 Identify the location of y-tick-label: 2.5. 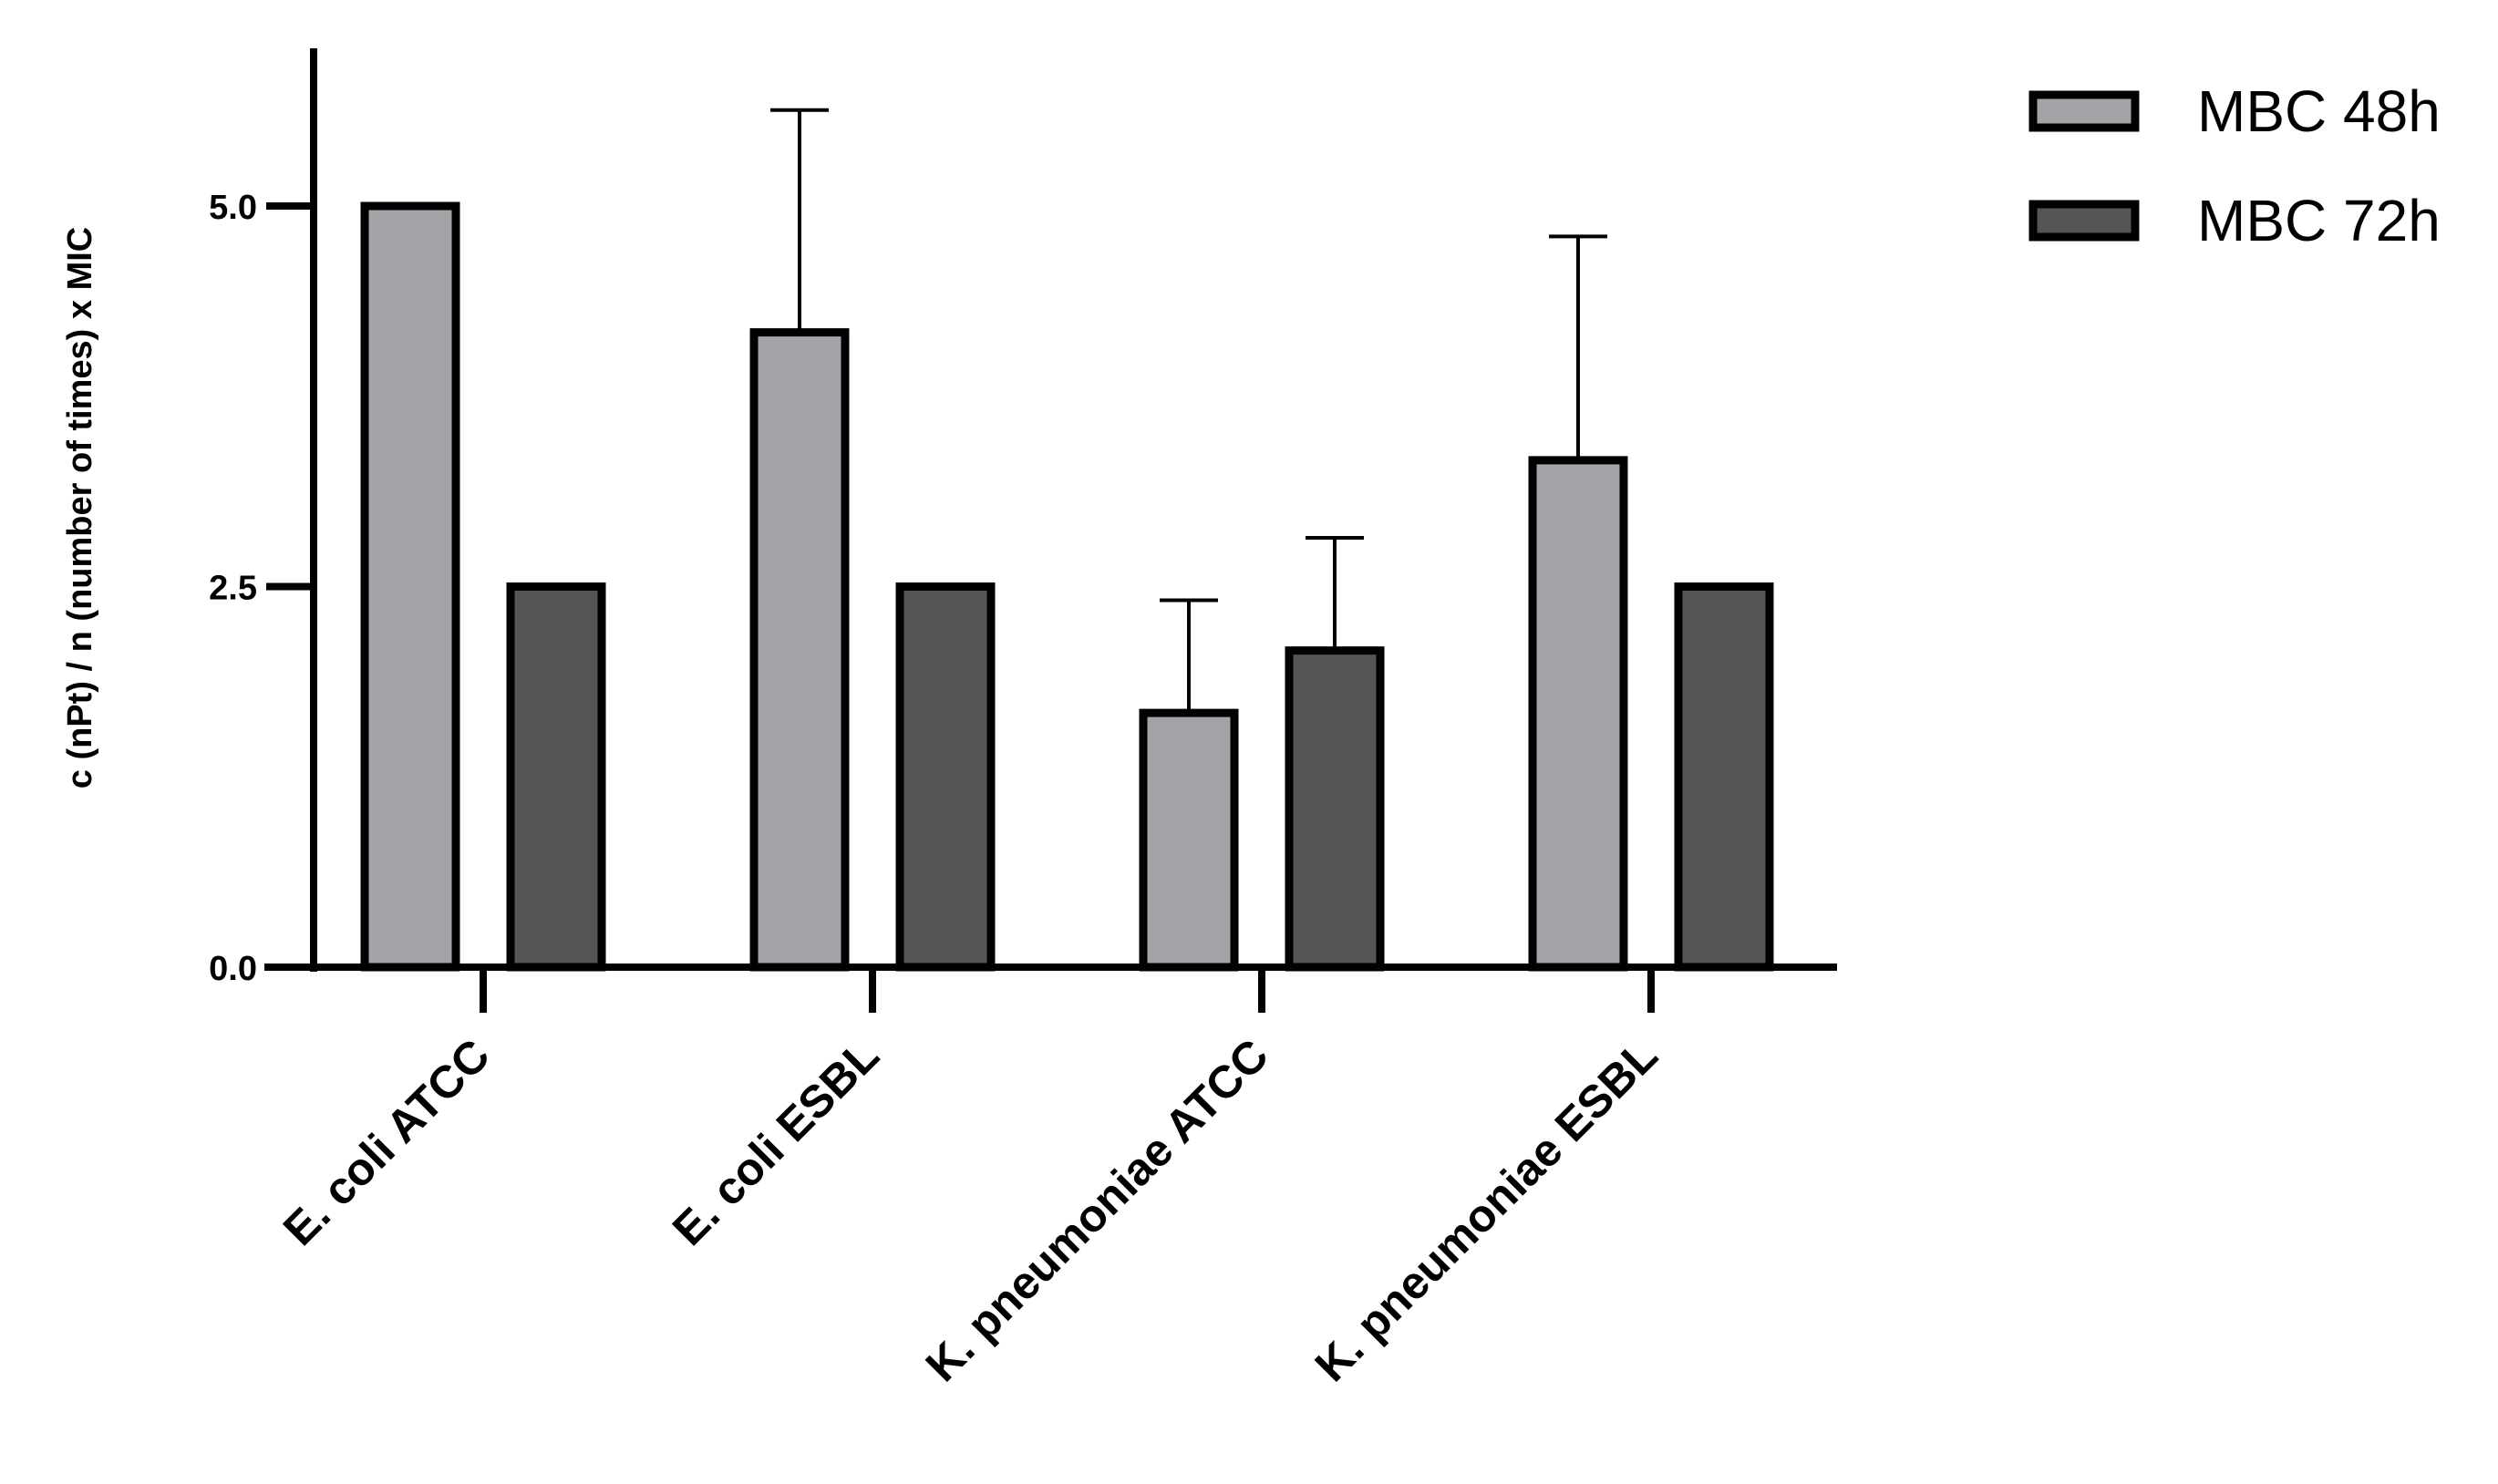
(233, 589).